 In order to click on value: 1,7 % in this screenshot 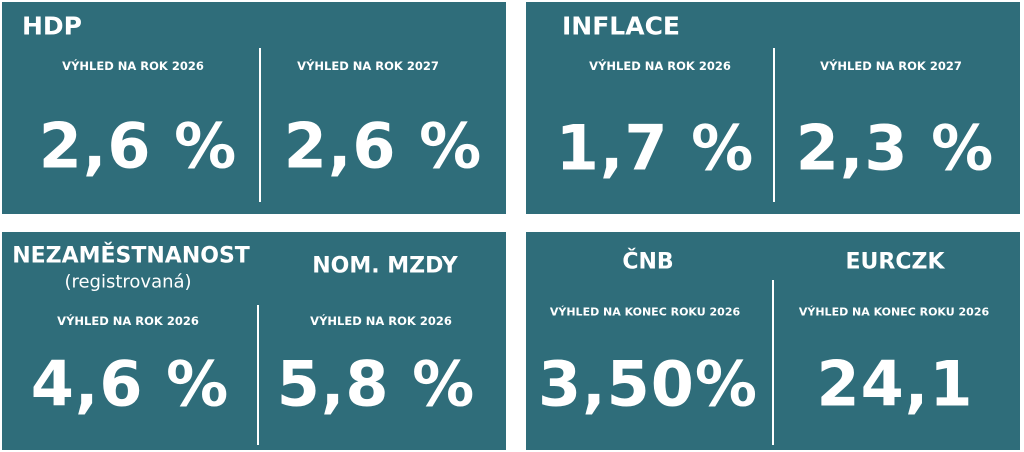, I will do `click(655, 148)`.